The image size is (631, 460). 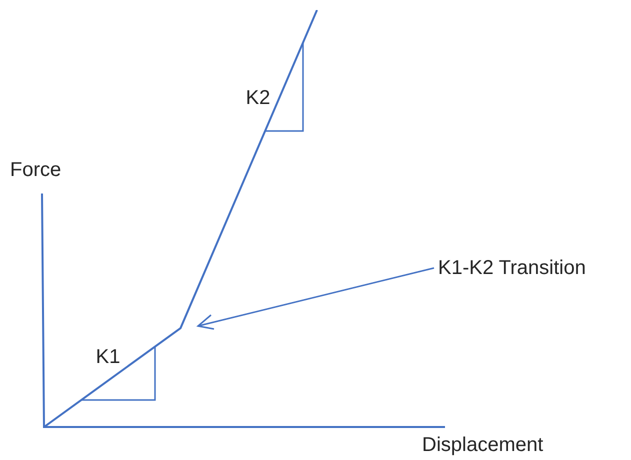 I want to click on x-axis-title: Displacement, so click(x=483, y=445).